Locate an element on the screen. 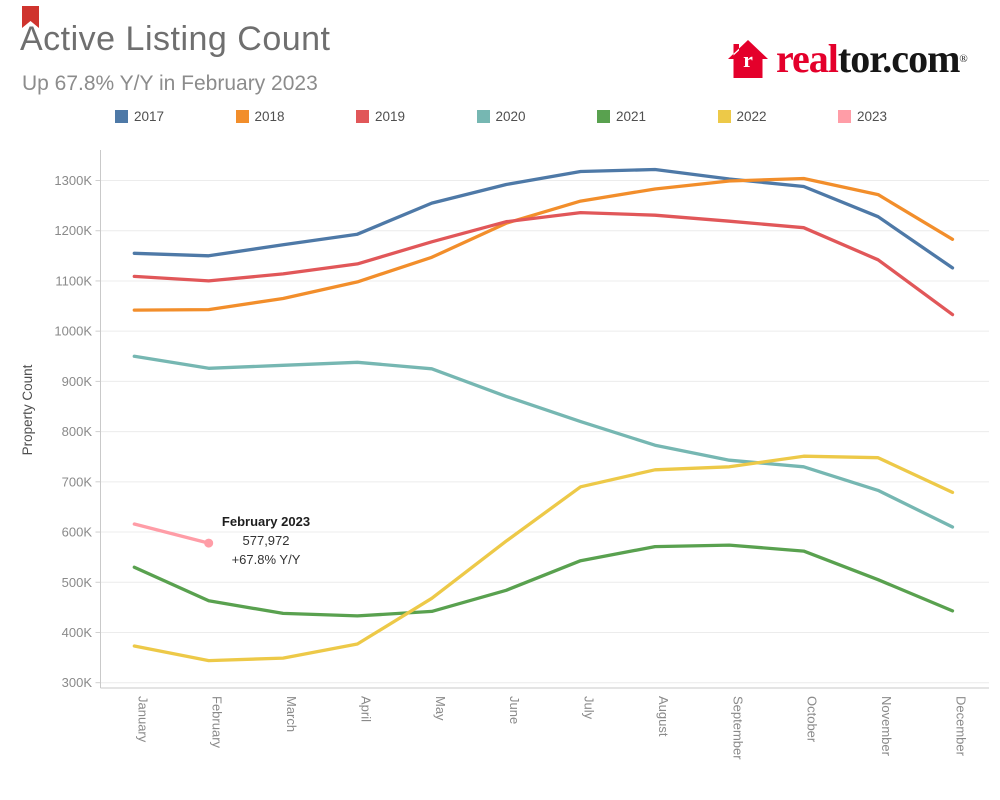  legend-item-2022: 2022 is located at coordinates (742, 116).